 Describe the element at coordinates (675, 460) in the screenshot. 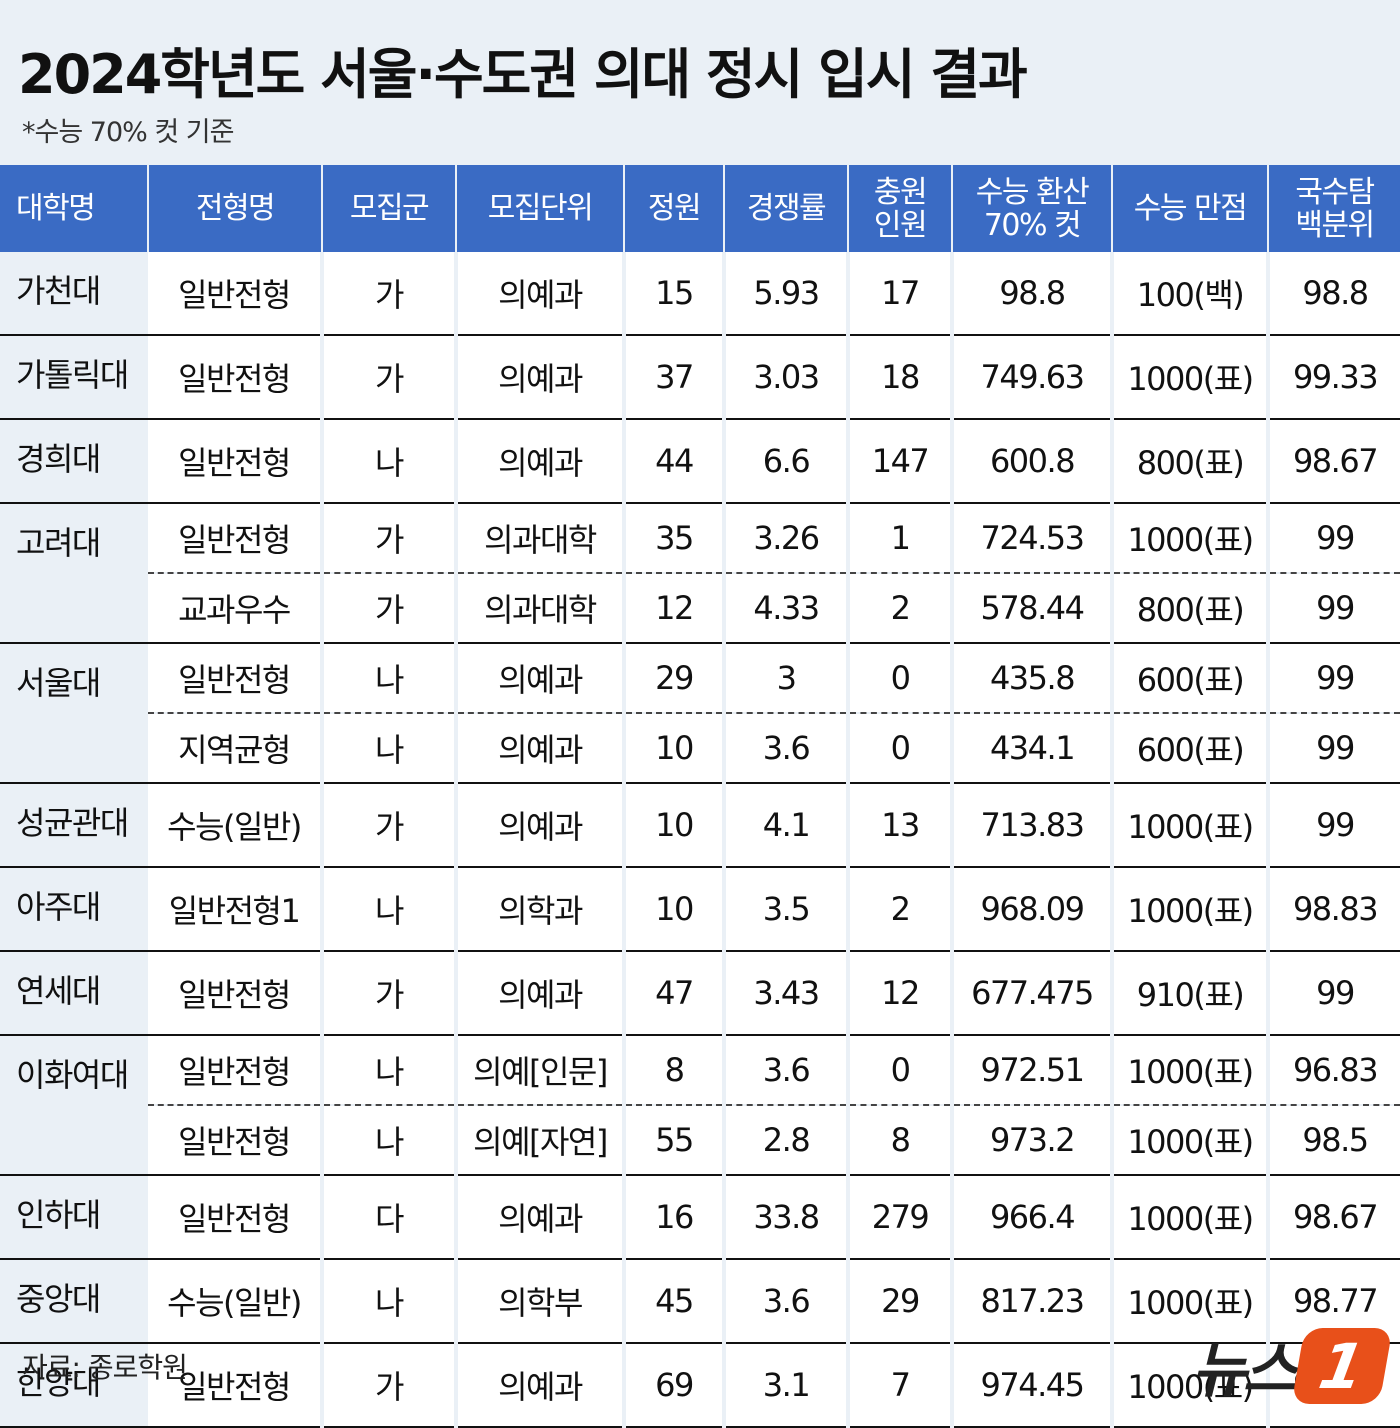

I see `cell-quota: 44` at that location.